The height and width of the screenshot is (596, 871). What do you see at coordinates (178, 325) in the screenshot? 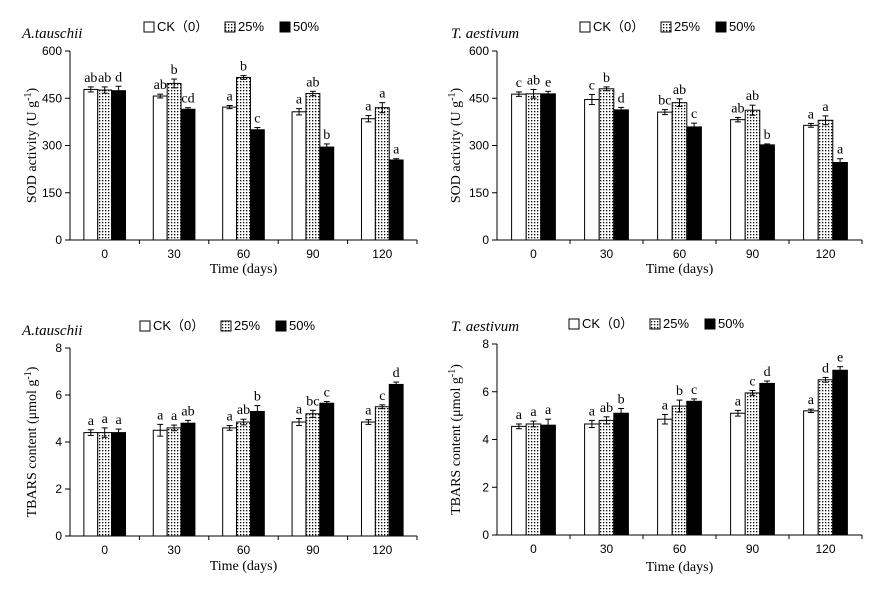
I see `legend-label: CK（0）` at bounding box center [178, 325].